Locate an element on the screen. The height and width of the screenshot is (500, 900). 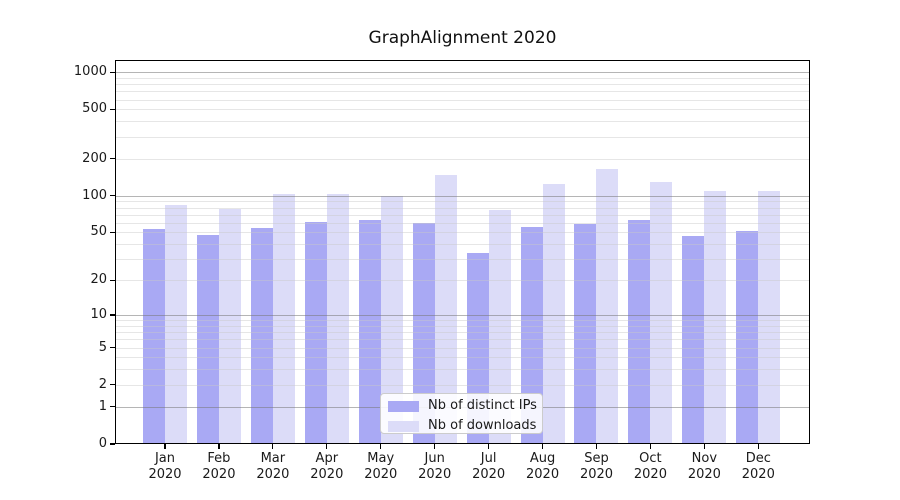
bar-downloads-sep is located at coordinates (607, 306).